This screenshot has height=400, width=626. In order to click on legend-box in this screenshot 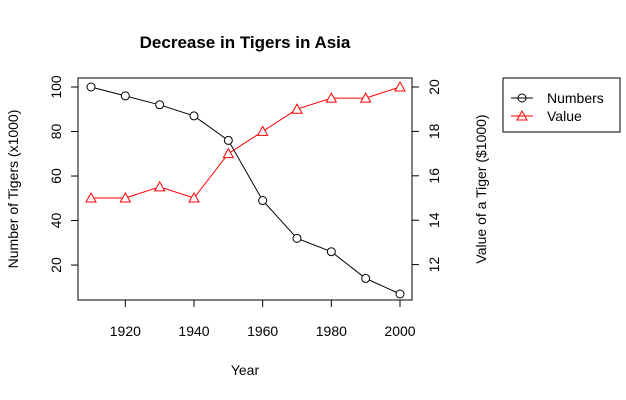, I will do `click(561, 105)`.